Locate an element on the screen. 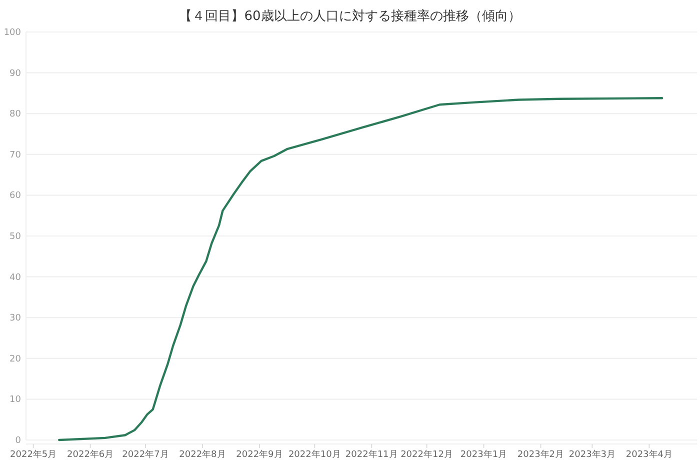  x-tick-label: 2022年7月 is located at coordinates (145, 454).